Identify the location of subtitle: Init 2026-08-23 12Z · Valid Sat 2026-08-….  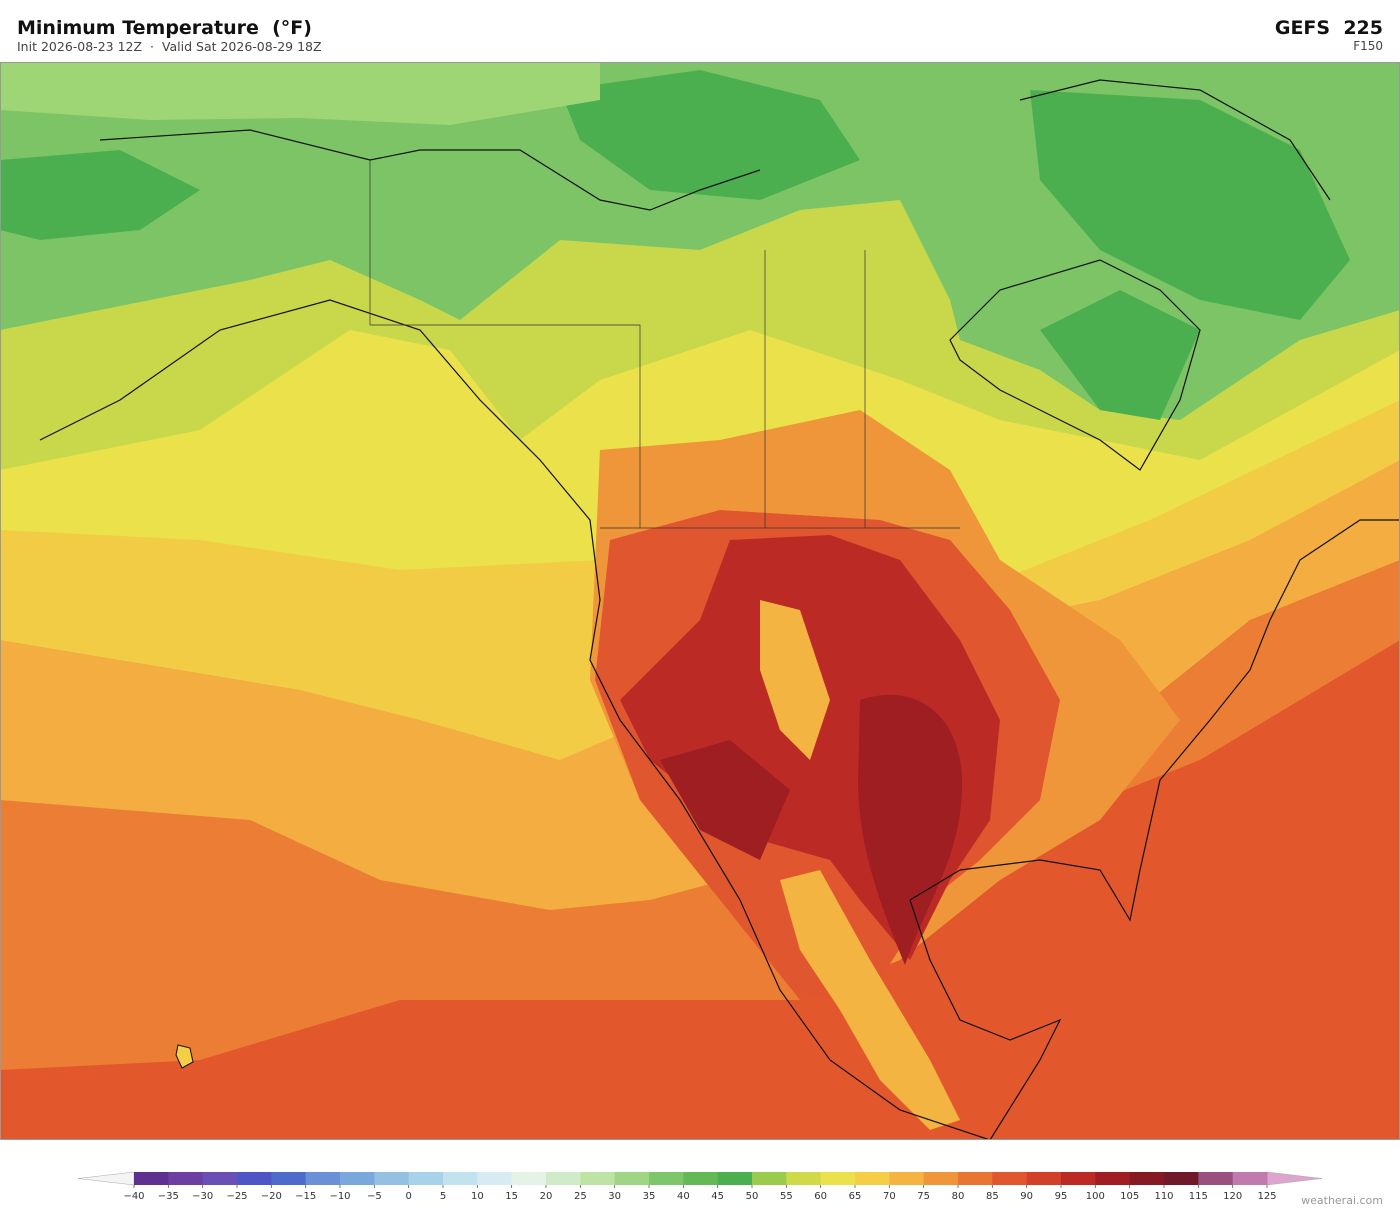
(169, 46).